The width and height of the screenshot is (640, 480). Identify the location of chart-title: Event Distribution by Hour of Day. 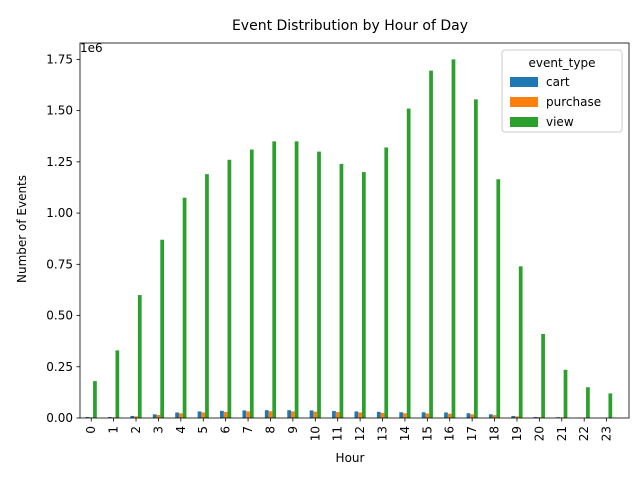
(350, 26).